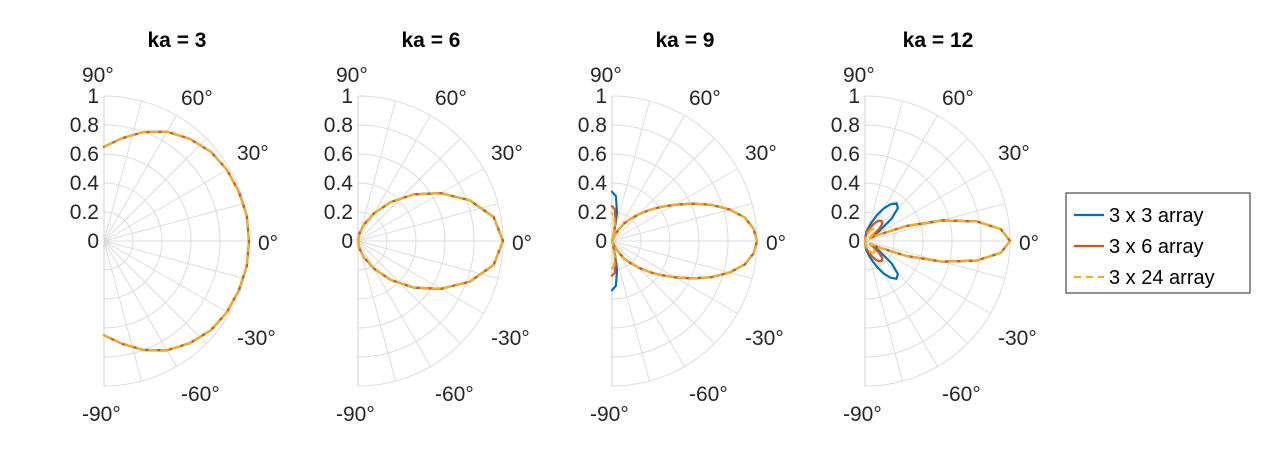  What do you see at coordinates (938, 40) in the screenshot?
I see `panel-title: ka = 12` at bounding box center [938, 40].